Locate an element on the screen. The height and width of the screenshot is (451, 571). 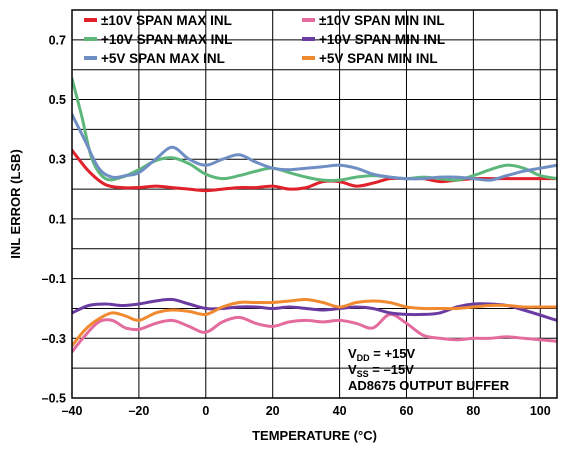
y-tick-label: 0.7 is located at coordinates (57, 40).